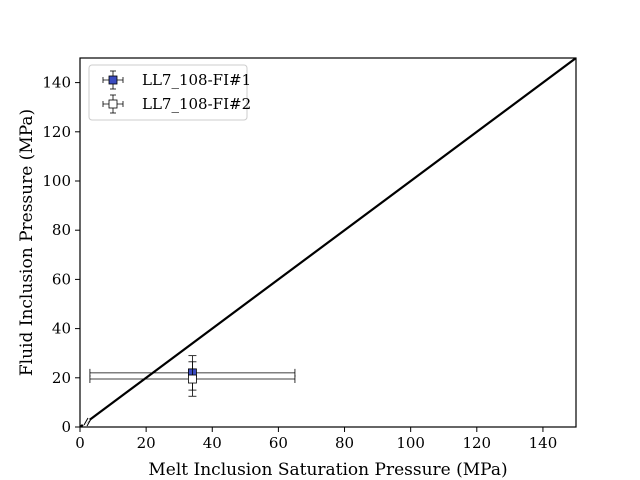 Image resolution: width=640 pixels, height=480 pixels. What do you see at coordinates (56, 181) in the screenshot?
I see `y-tick-label: 100` at bounding box center [56, 181].